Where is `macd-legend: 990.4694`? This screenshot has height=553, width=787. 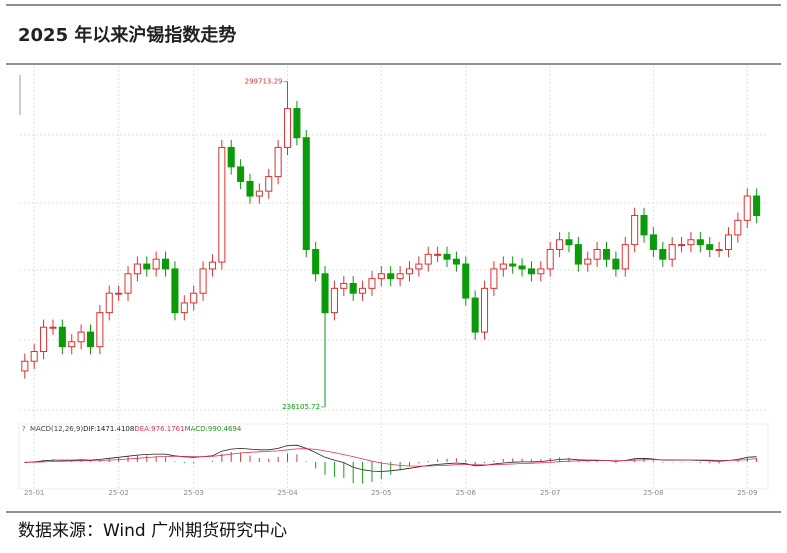 macd-legend: 990.4694 is located at coordinates (225, 429).